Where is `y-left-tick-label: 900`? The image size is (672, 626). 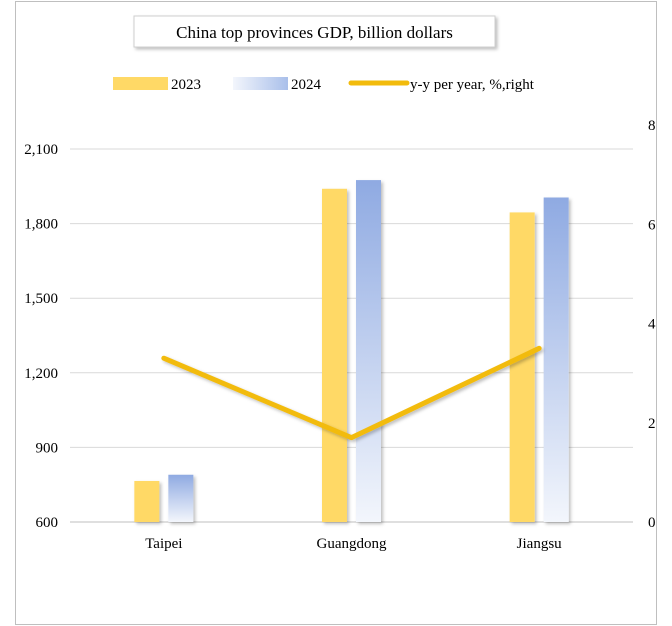 y-left-tick-label: 900 is located at coordinates (47, 448).